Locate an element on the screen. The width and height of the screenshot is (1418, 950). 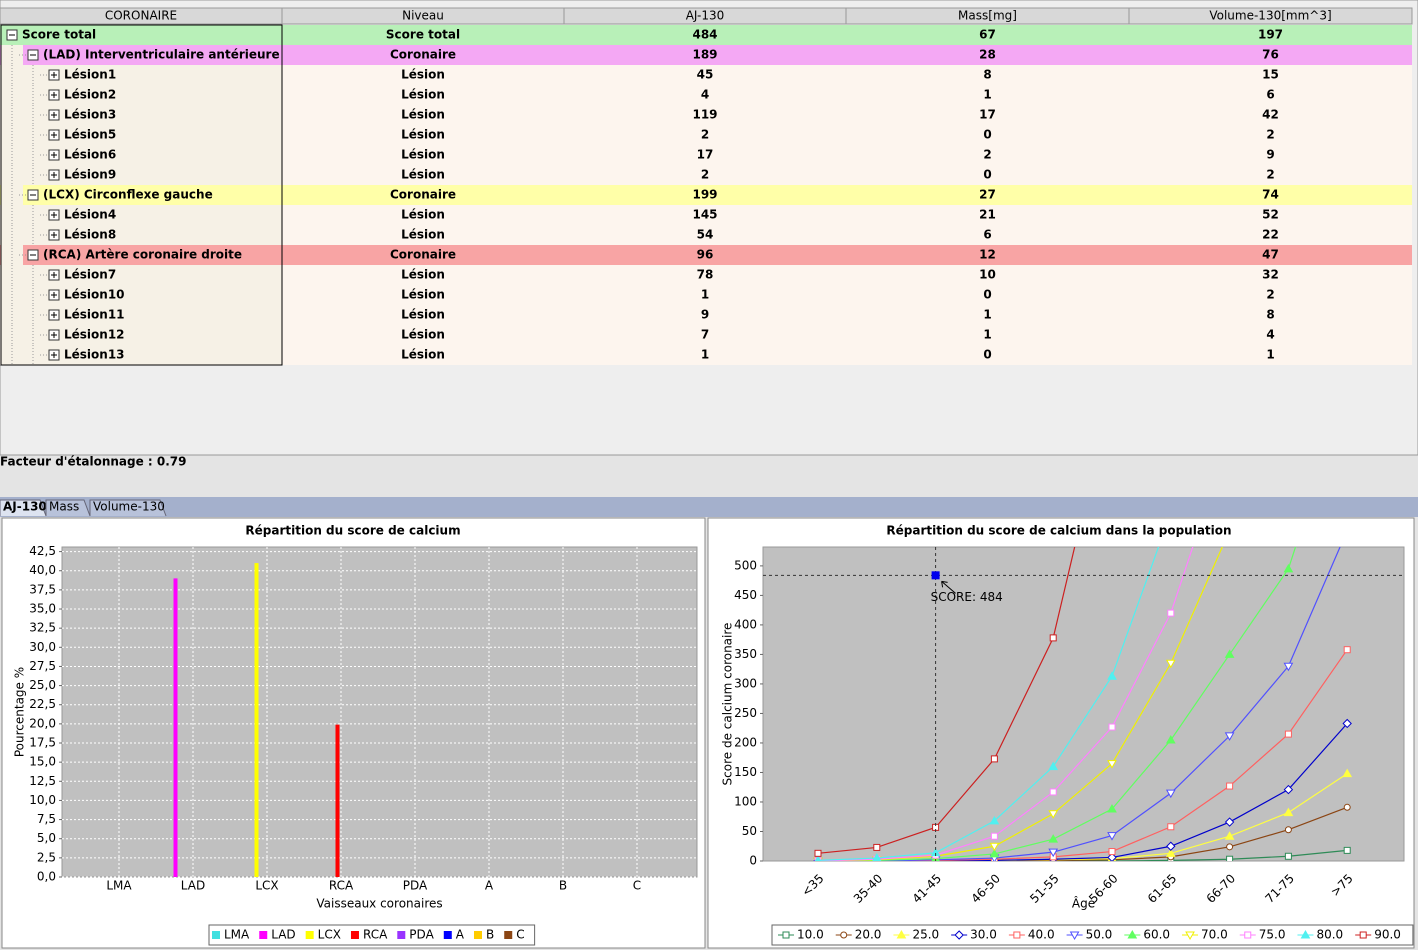
bar is located at coordinates (256, 720).